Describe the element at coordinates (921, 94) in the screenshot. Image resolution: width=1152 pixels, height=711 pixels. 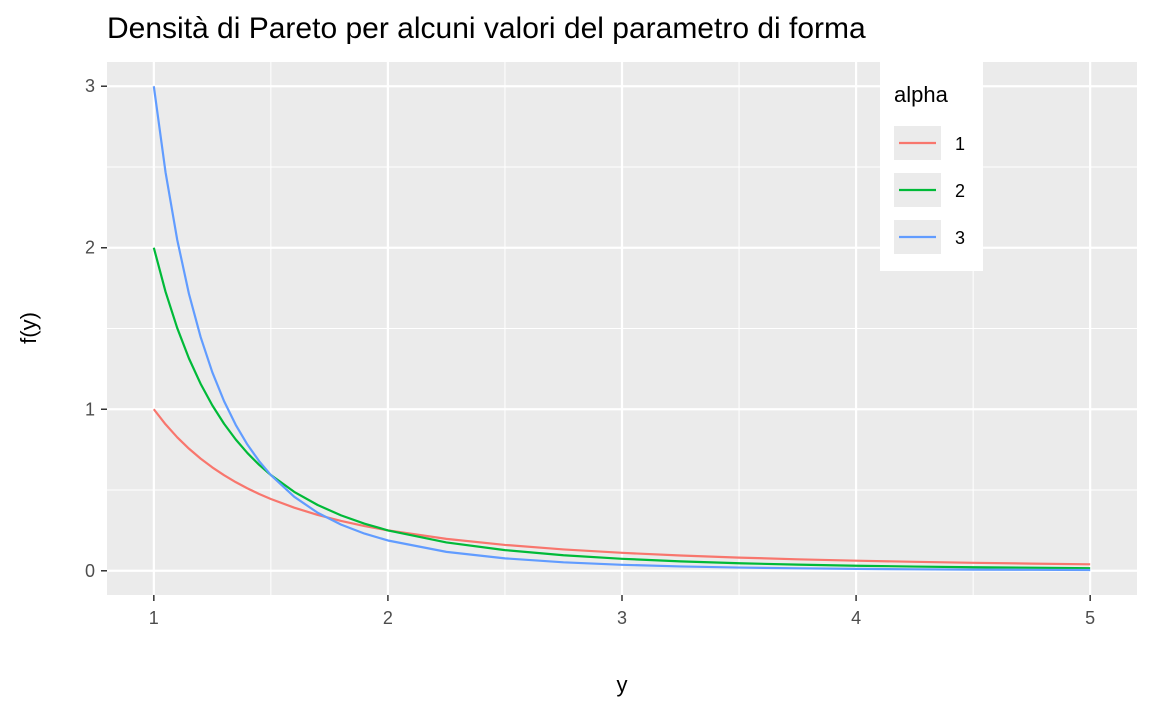
I see `legend-title: alpha` at that location.